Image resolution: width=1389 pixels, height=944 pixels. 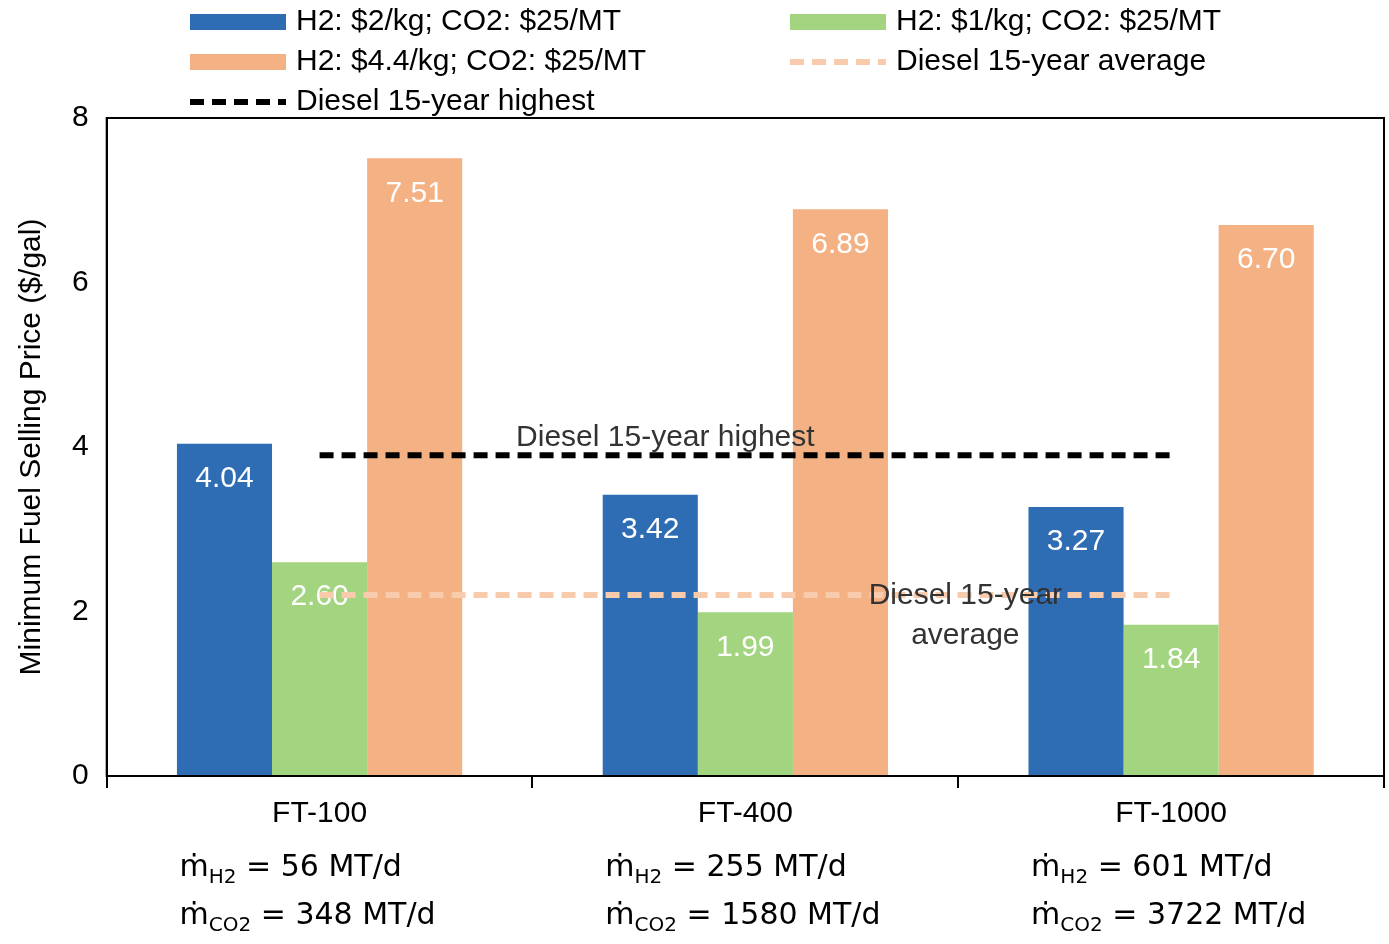 What do you see at coordinates (1059, 20) in the screenshot?
I see `legend-label: H2: $1/kg; CO2: $25/MT` at bounding box center [1059, 20].